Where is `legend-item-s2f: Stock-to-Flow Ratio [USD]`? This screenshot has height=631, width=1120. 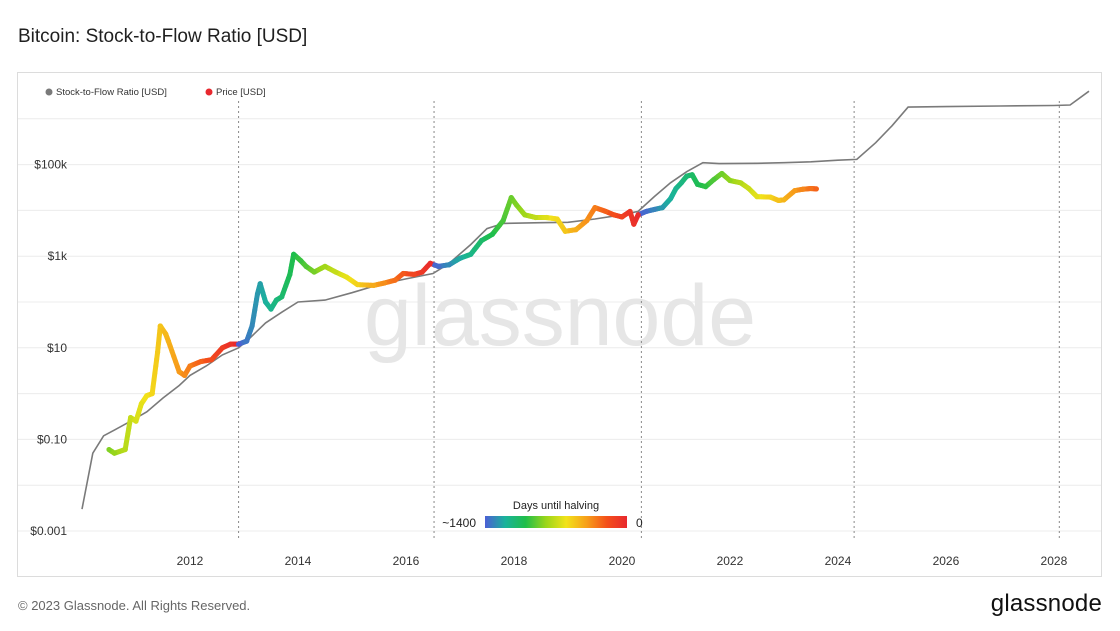
legend-item-s2f: Stock-to-Flow Ratio [USD] is located at coordinates (106, 92).